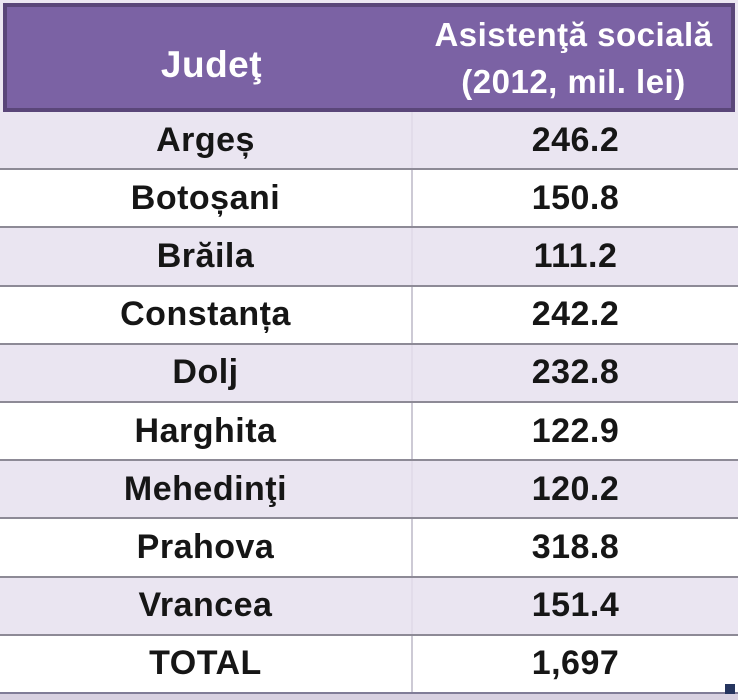 This screenshot has width=738, height=700. Describe the element at coordinates (206, 314) in the screenshot. I see `county-cell: Constanța` at that location.